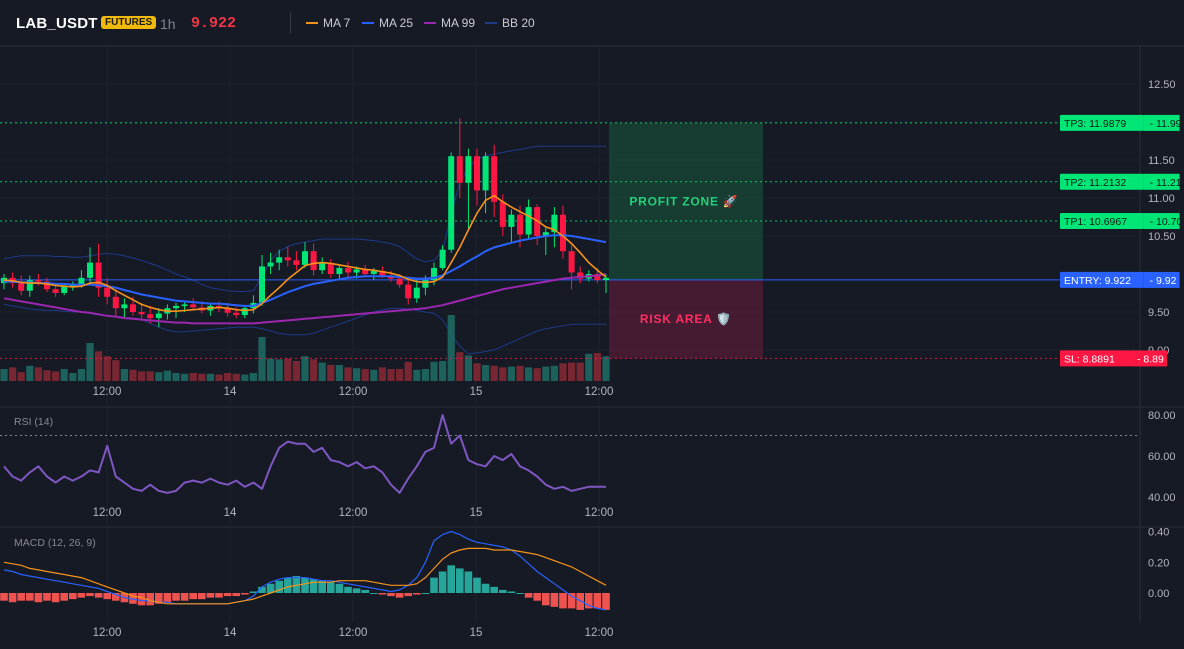  Describe the element at coordinates (57, 23) in the screenshot. I see `symbol-label: LAB_USDT` at that location.